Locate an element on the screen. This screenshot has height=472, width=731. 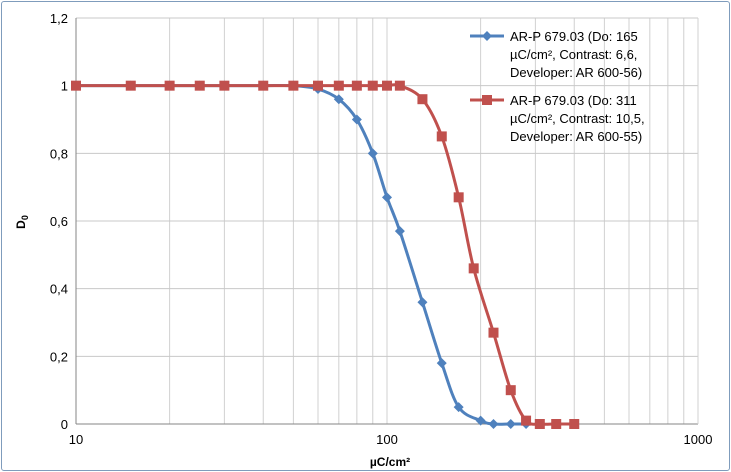
legend-label-line: Developer: AR 600-55) is located at coordinates (576, 136).